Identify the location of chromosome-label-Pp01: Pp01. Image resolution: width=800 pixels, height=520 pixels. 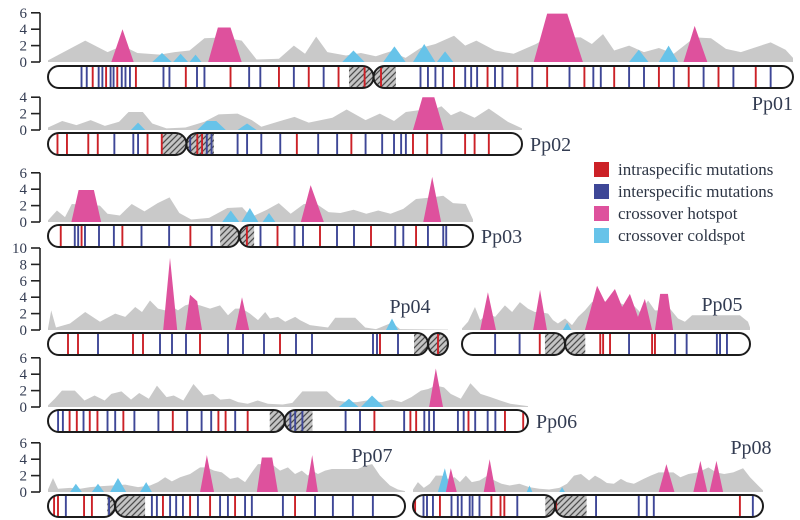
(772, 104).